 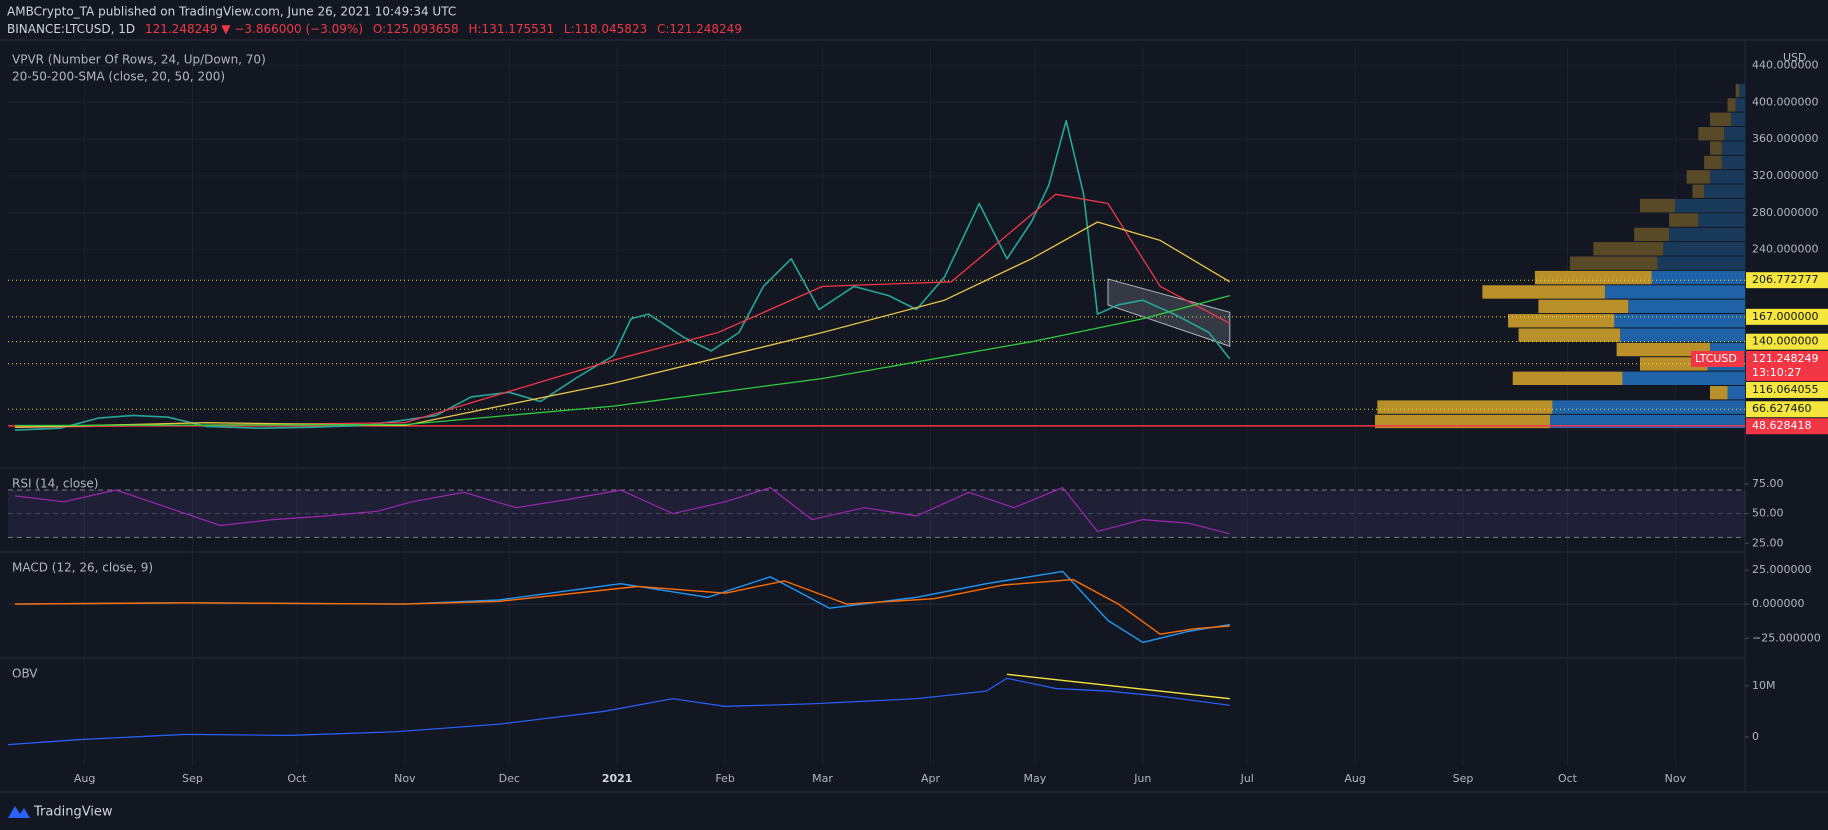 I want to click on currency-label: USD, so click(x=1795, y=57).